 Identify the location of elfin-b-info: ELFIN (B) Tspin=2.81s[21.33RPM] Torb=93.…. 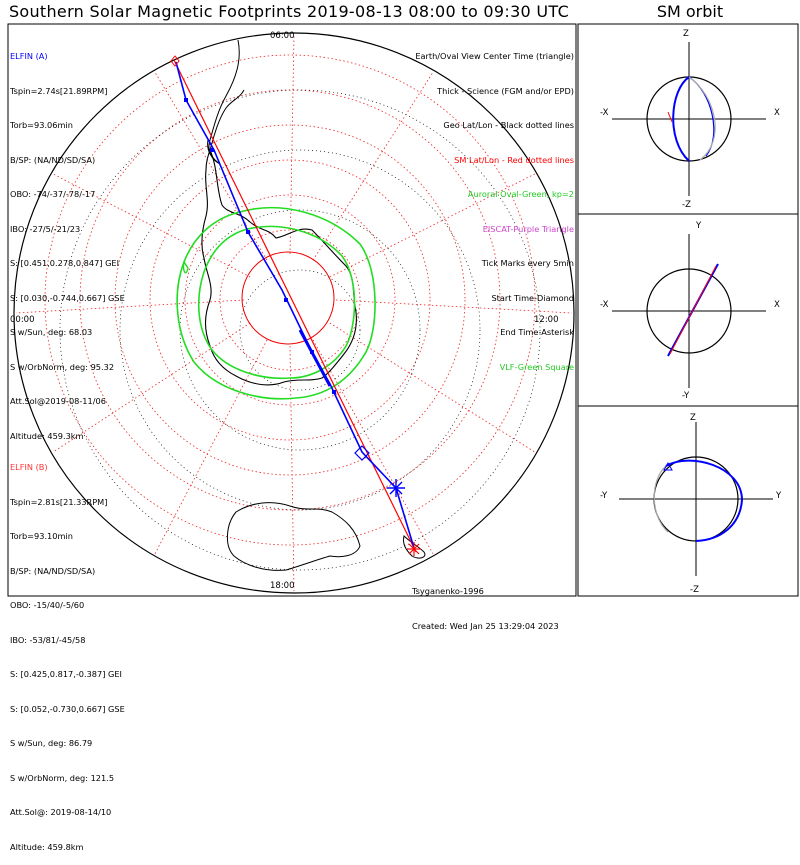
(67, 652).